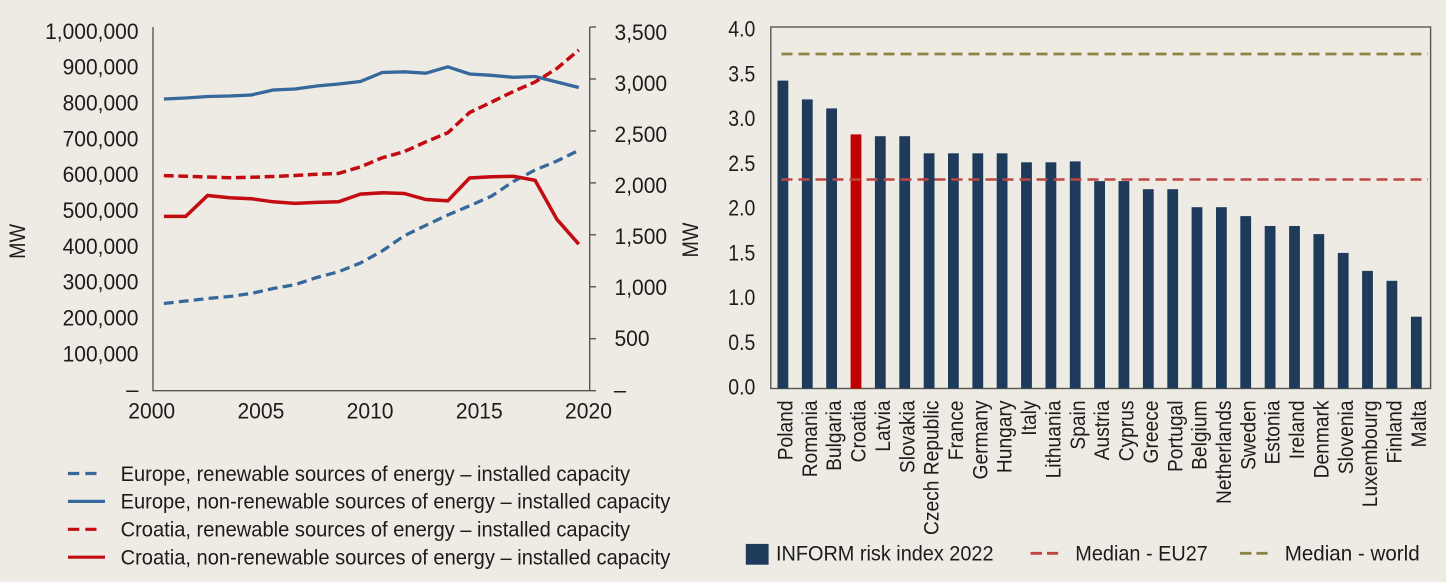 The image size is (1446, 582). What do you see at coordinates (741, 73) in the screenshot?
I see `svg-text: 3.5` at bounding box center [741, 73].